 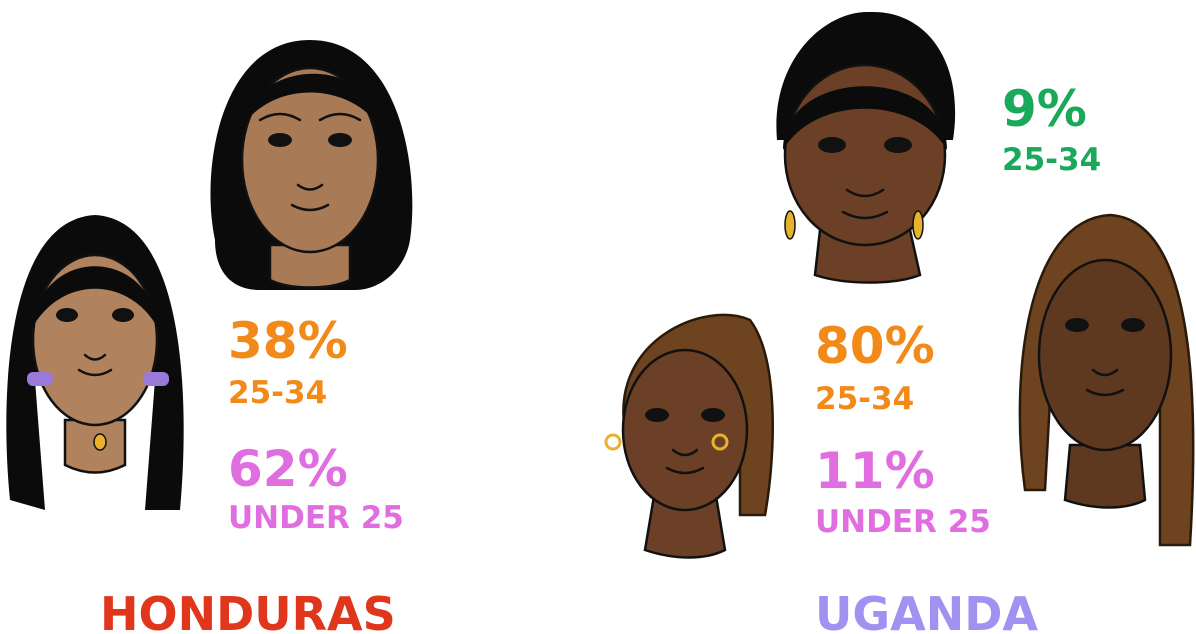 I want to click on illustration-girl, so click(x=95, y=362).